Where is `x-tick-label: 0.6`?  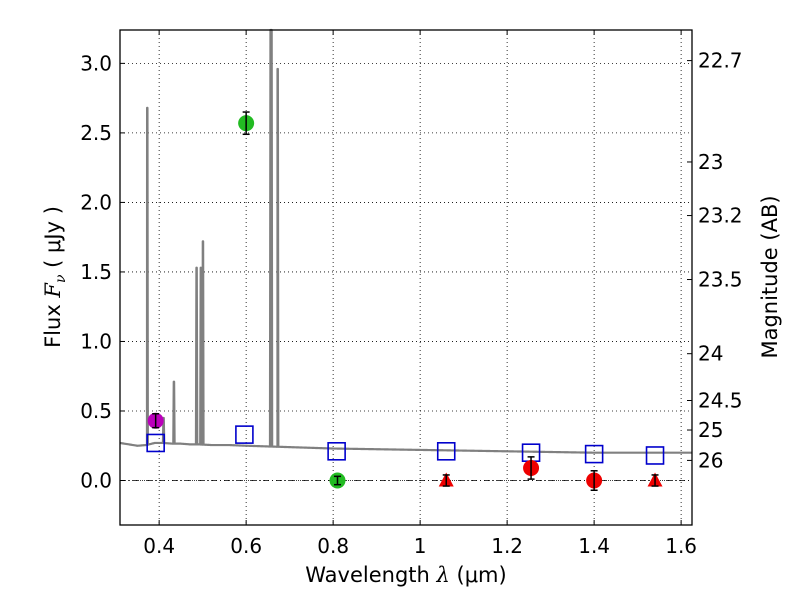 x-tick-label: 0.6 is located at coordinates (246, 546).